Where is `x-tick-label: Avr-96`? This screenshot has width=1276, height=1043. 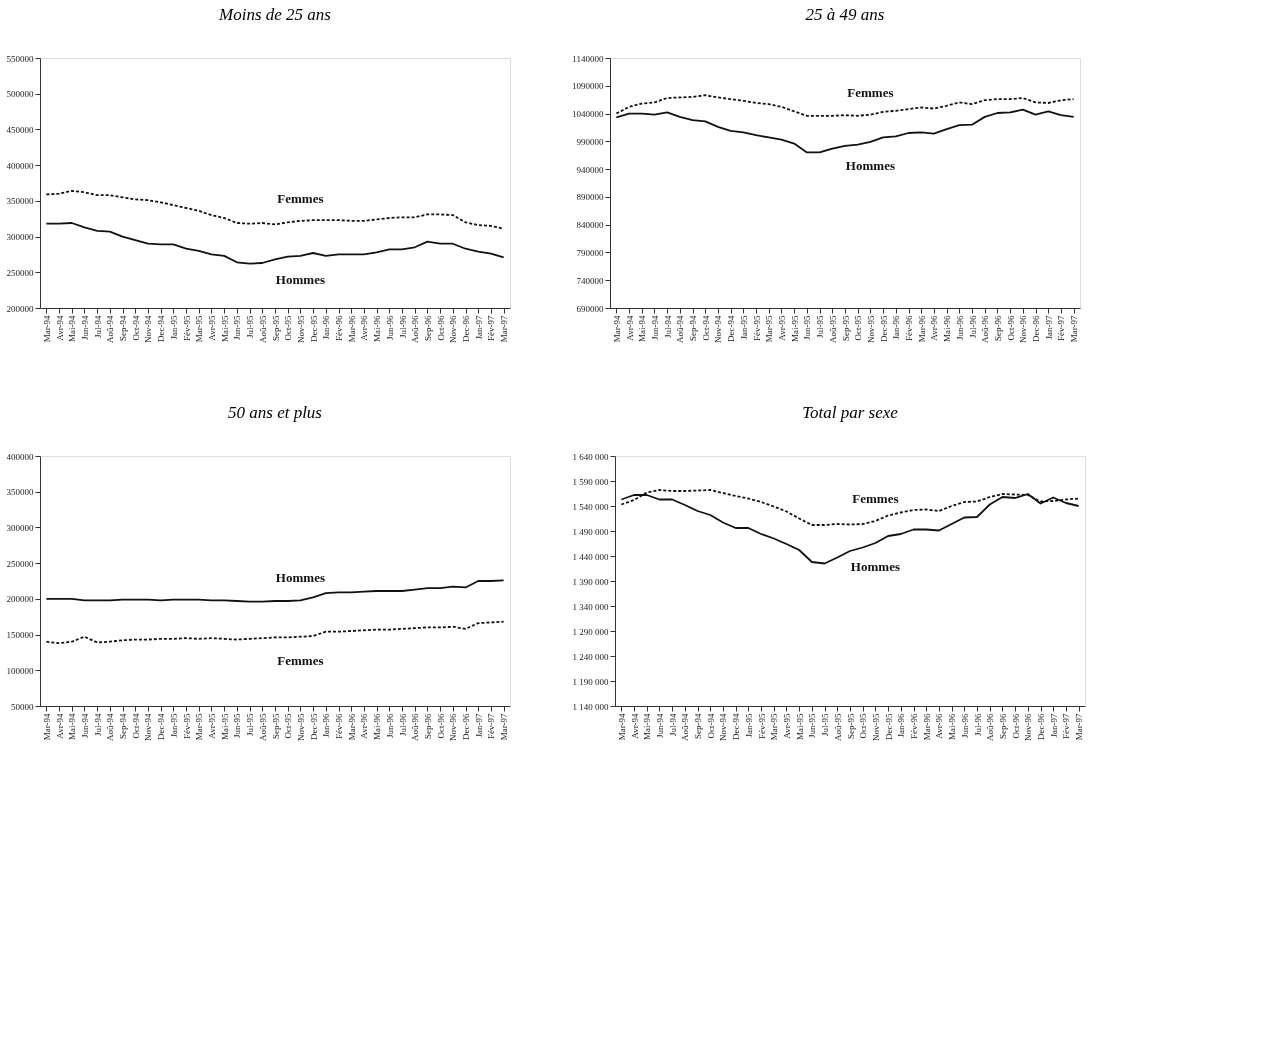
x-tick-label: Avr-96 is located at coordinates (364, 328).